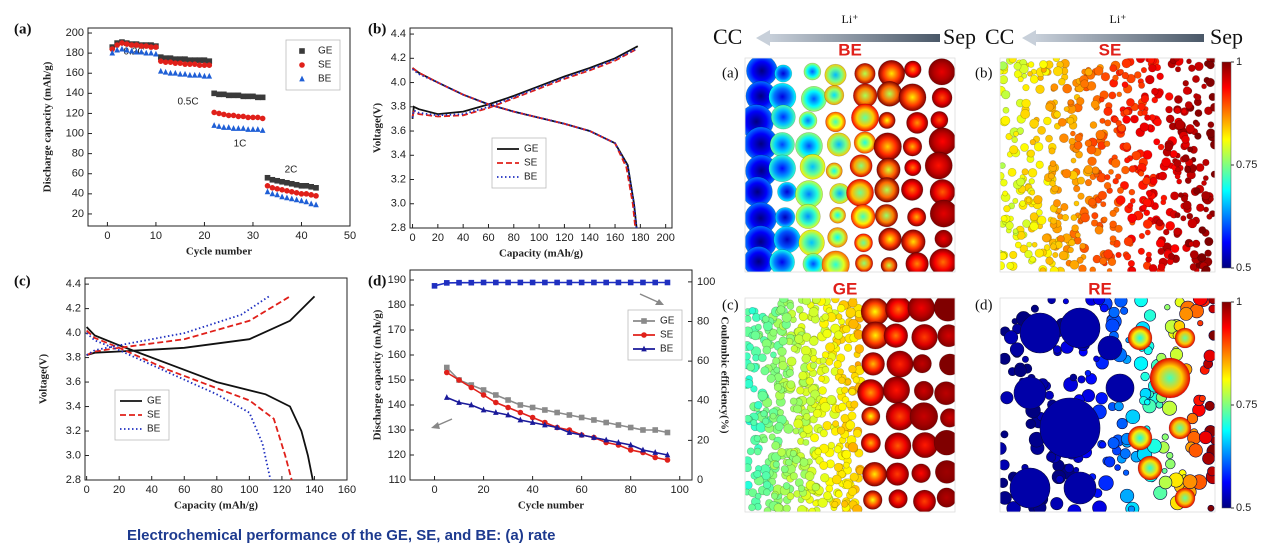 Image resolution: width=1280 pixels, height=544 pixels. I want to click on y-tick-label: 180, so click(75, 53).